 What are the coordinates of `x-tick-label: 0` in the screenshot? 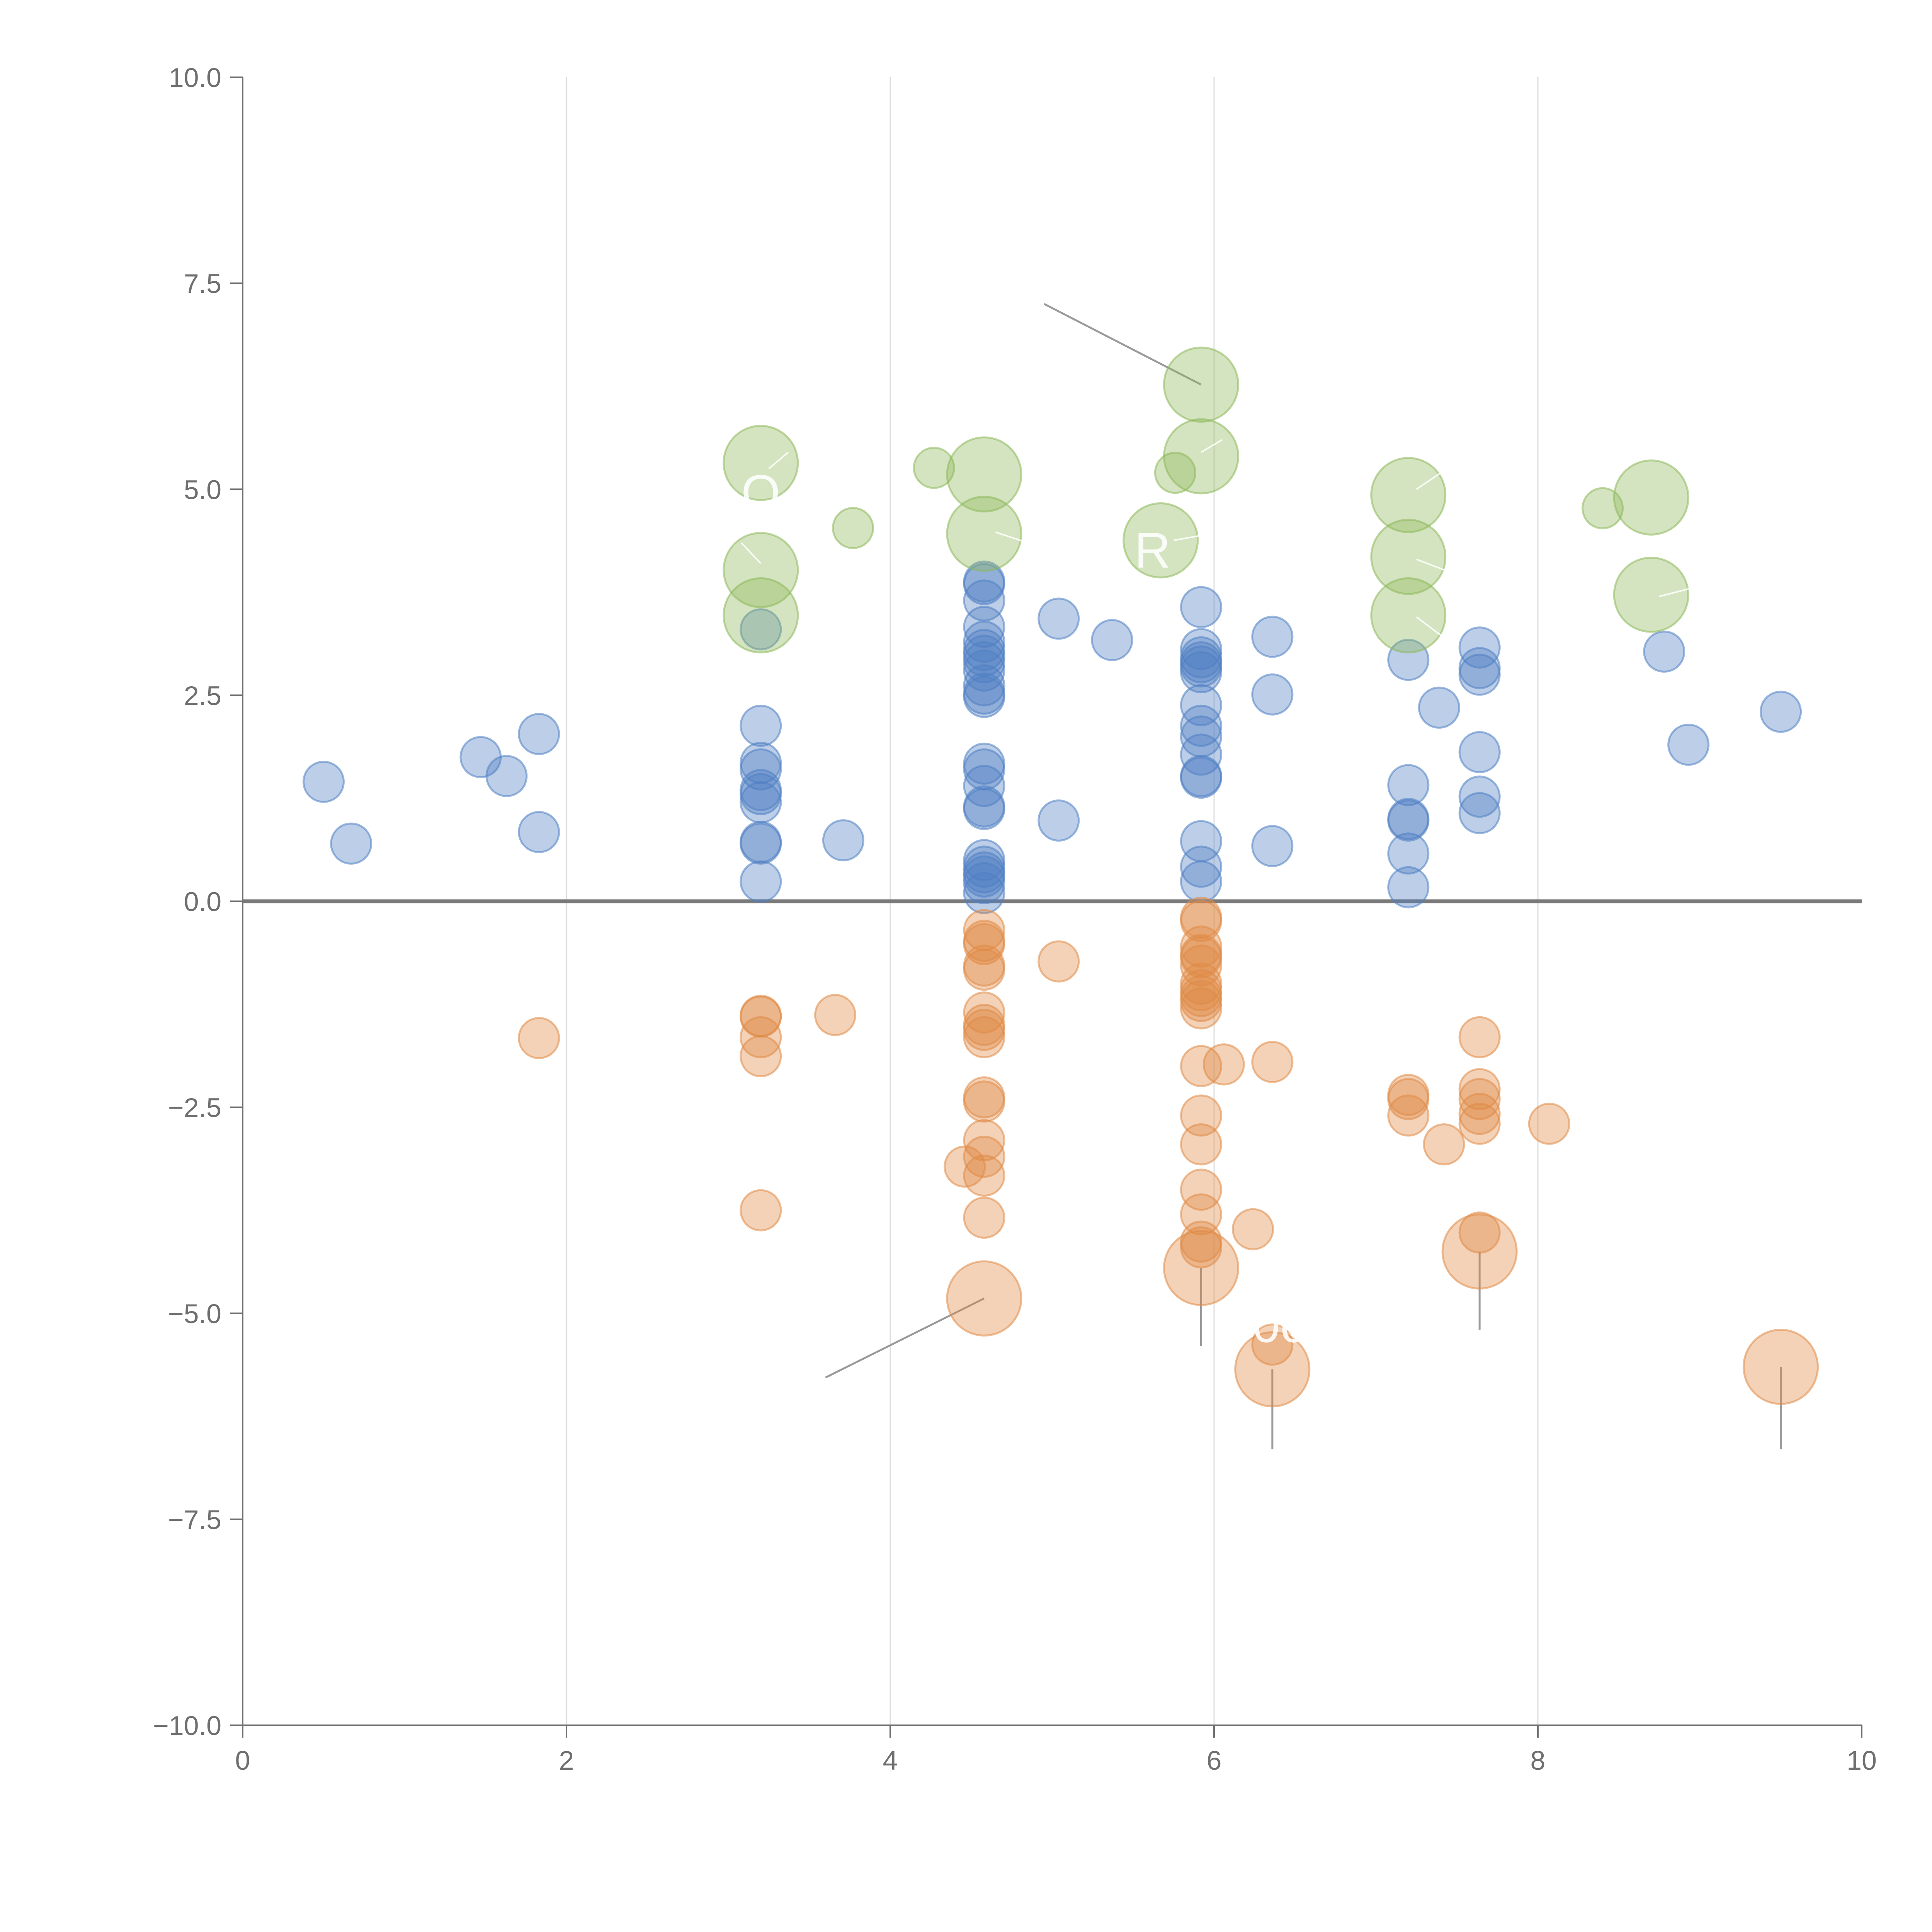 It's located at (243, 1760).